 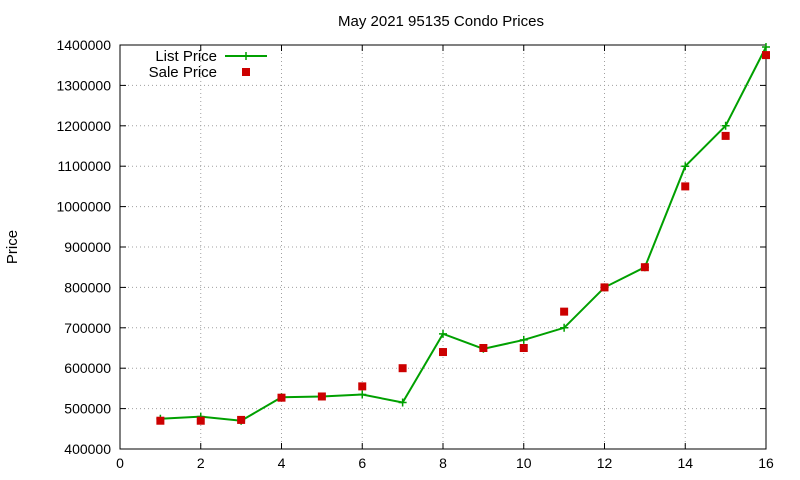 I want to click on y-tick-label: 400000, so click(x=87, y=449).